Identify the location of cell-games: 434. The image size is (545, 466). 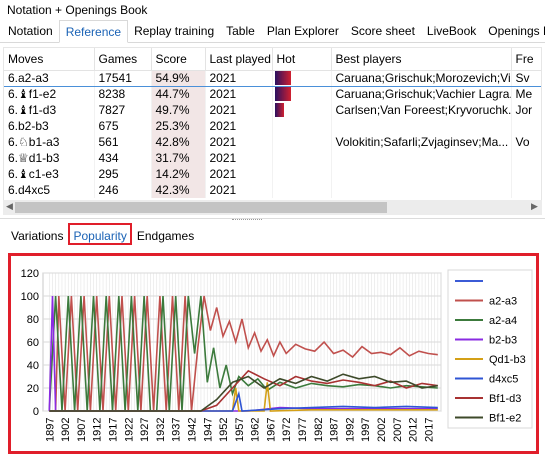
(123, 158).